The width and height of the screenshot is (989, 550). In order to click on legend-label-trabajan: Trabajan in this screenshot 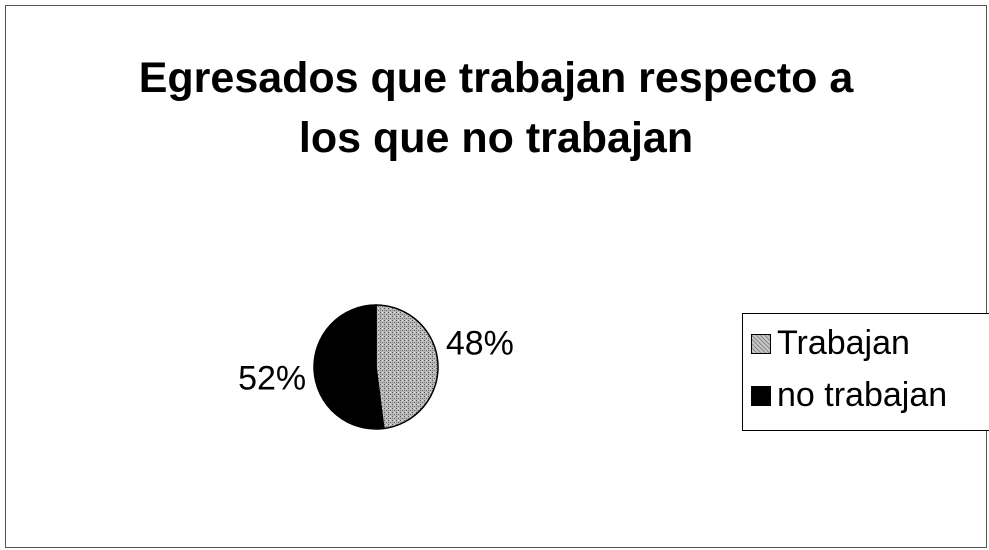, I will do `click(843, 343)`.